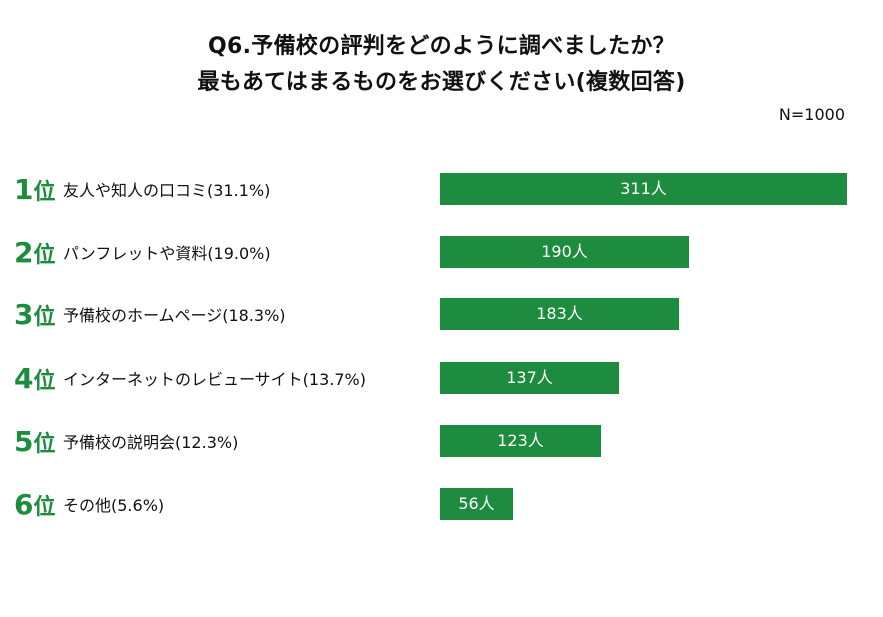 The width and height of the screenshot is (883, 617). I want to click on rank-label: 2位, so click(35, 253).